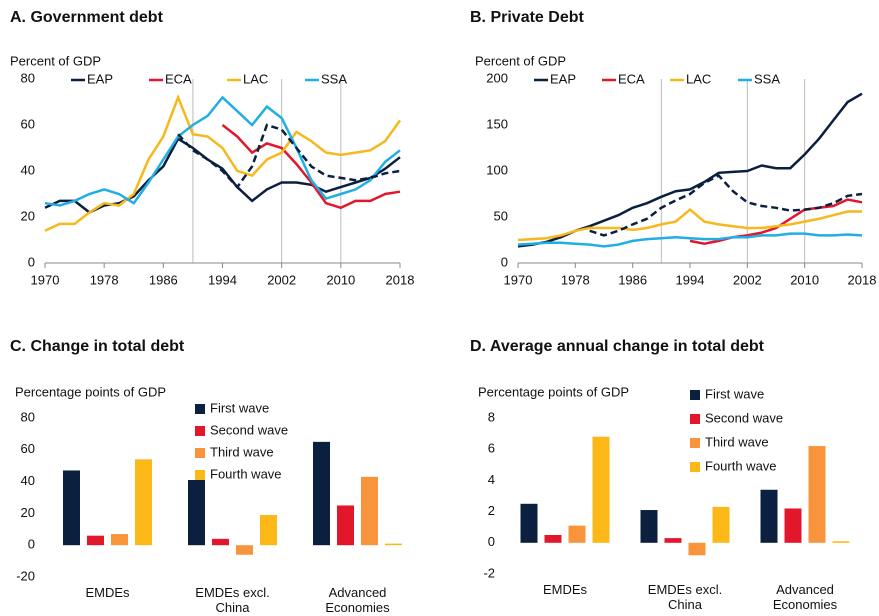 This screenshot has width=879, height=616. Describe the element at coordinates (25, 575) in the screenshot. I see `y-tick-label: -20` at that location.